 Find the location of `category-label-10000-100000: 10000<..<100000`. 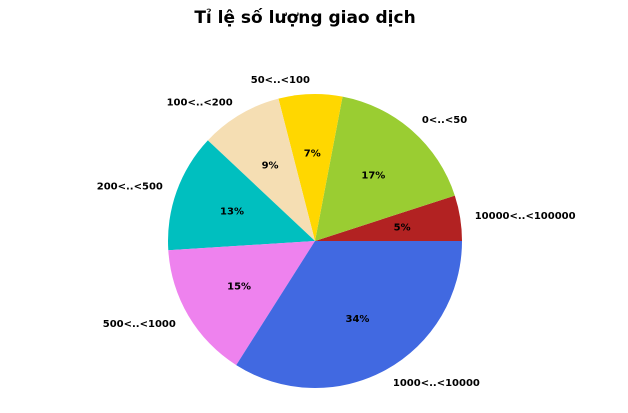

category-label-10000-100000: 10000<..<100000 is located at coordinates (525, 216).